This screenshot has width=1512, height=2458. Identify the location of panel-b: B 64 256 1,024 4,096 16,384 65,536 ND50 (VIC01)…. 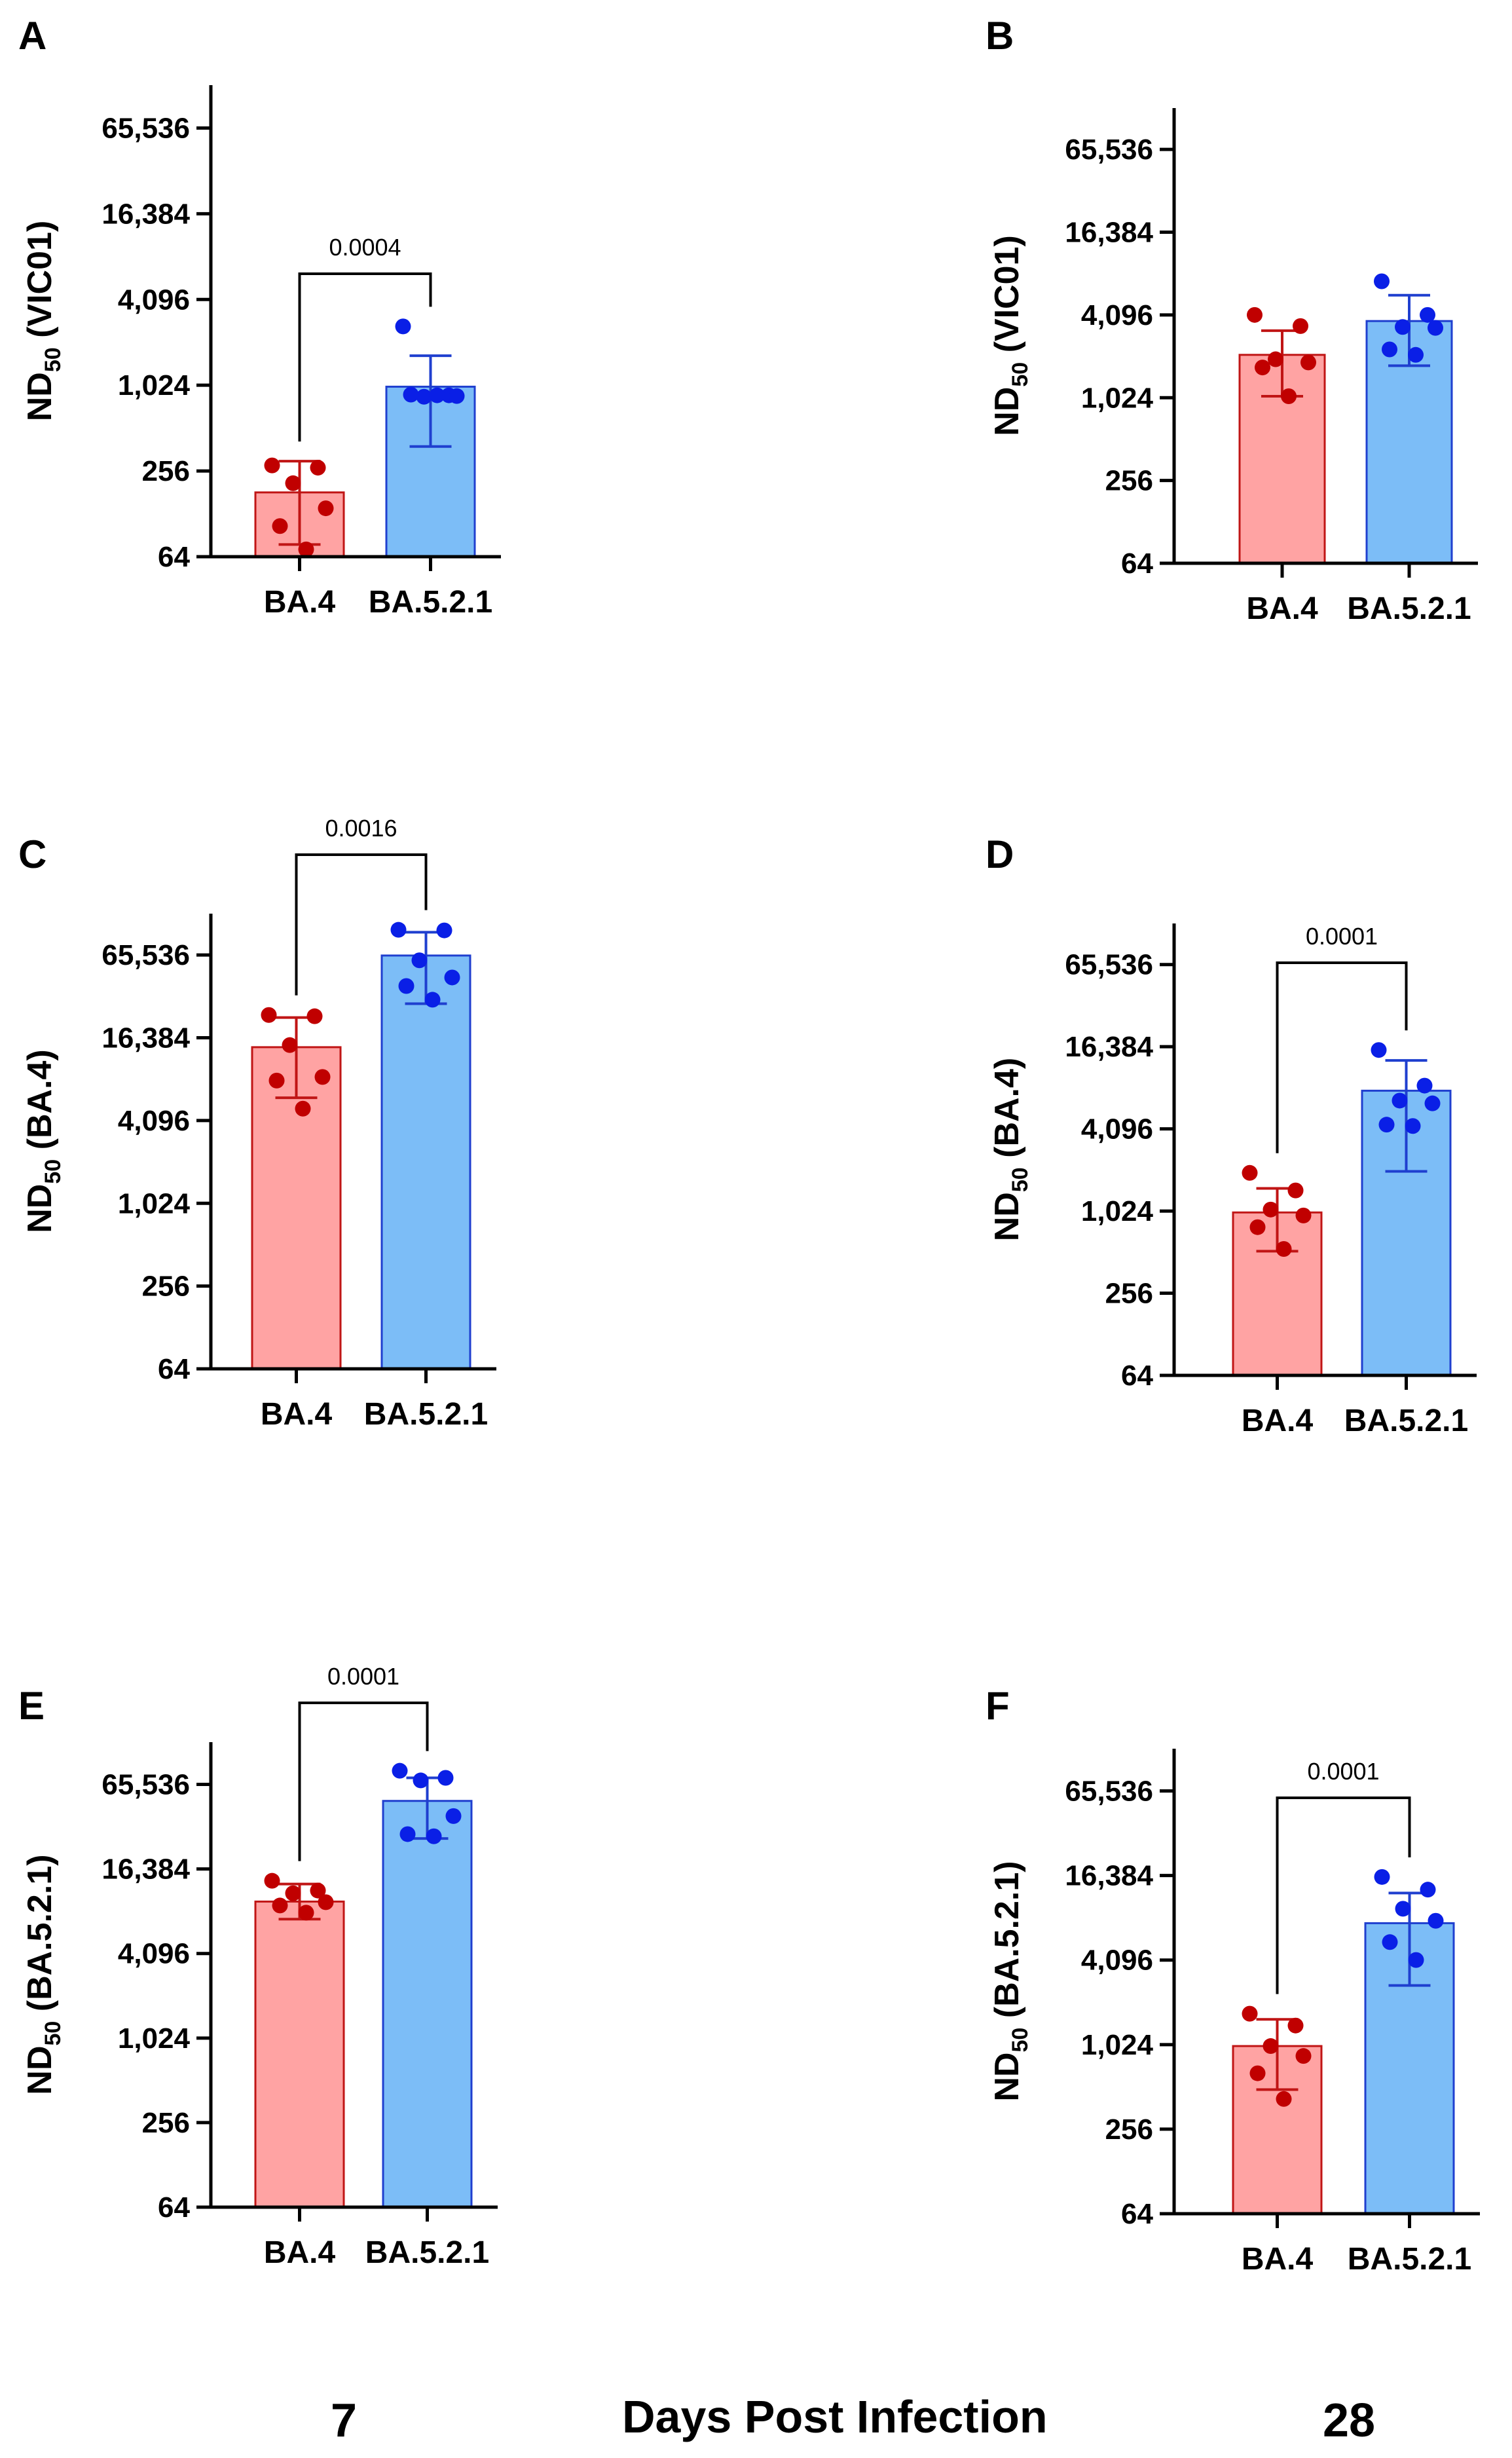
(1232, 320).